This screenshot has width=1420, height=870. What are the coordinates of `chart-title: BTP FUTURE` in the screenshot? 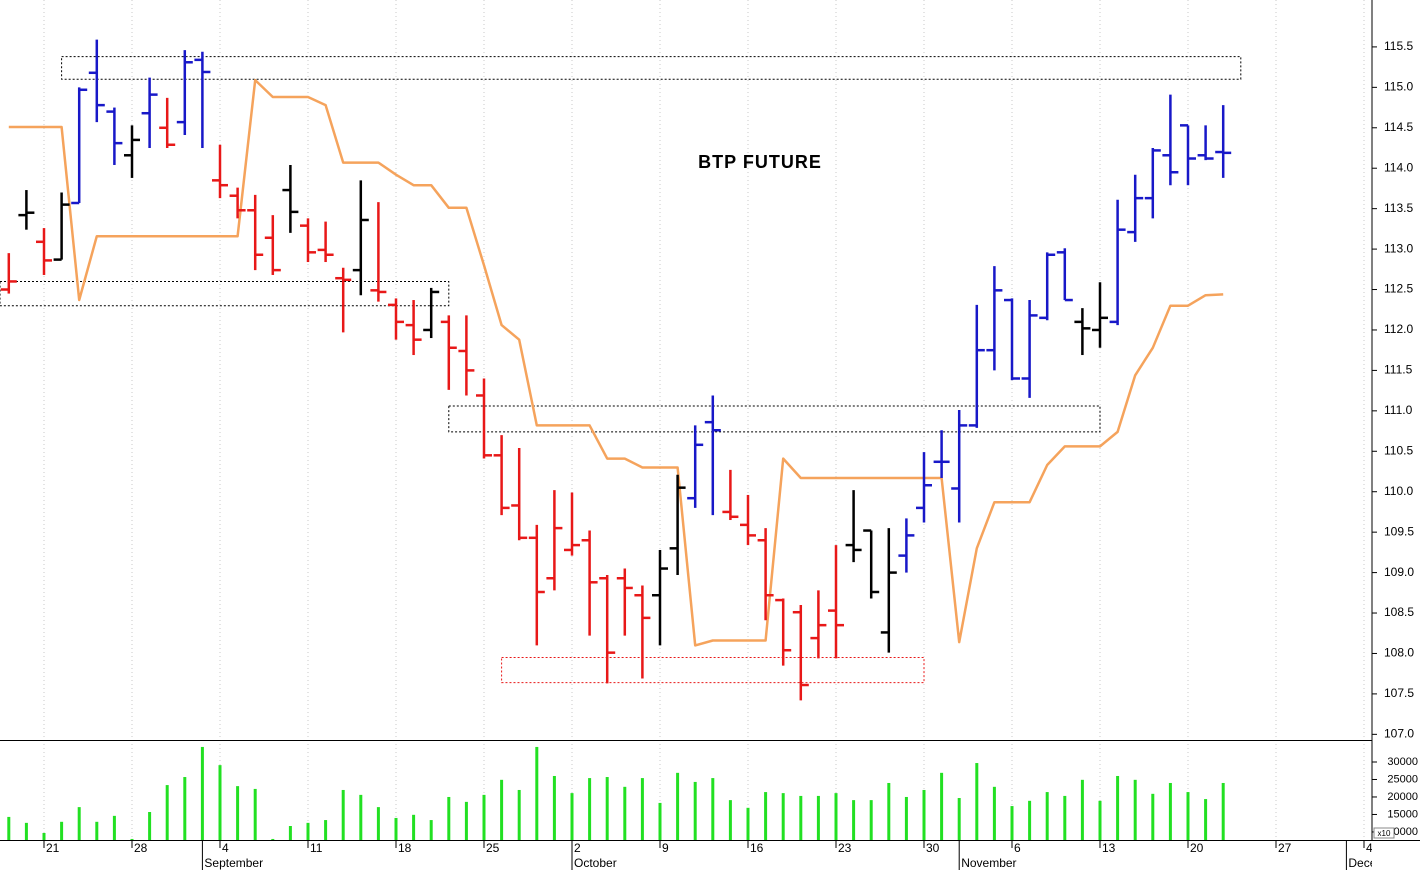 It's located at (760, 162).